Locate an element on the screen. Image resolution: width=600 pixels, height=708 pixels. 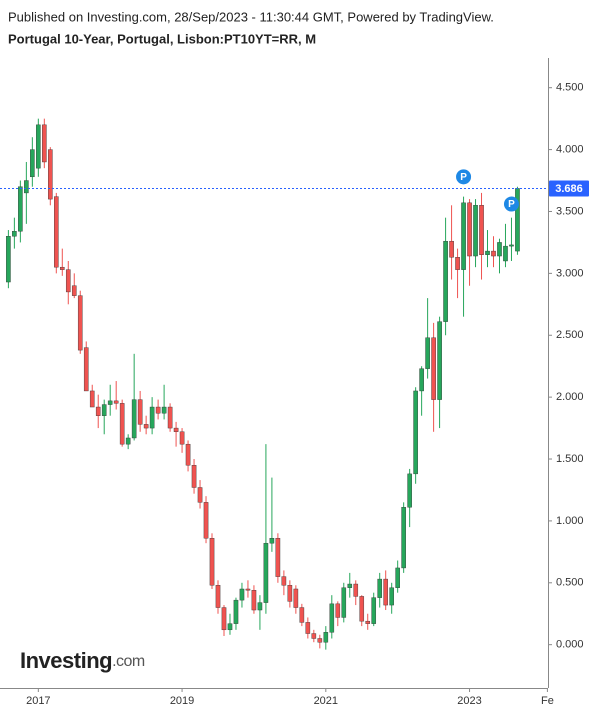
logo-name: Investing is located at coordinates (66, 660).